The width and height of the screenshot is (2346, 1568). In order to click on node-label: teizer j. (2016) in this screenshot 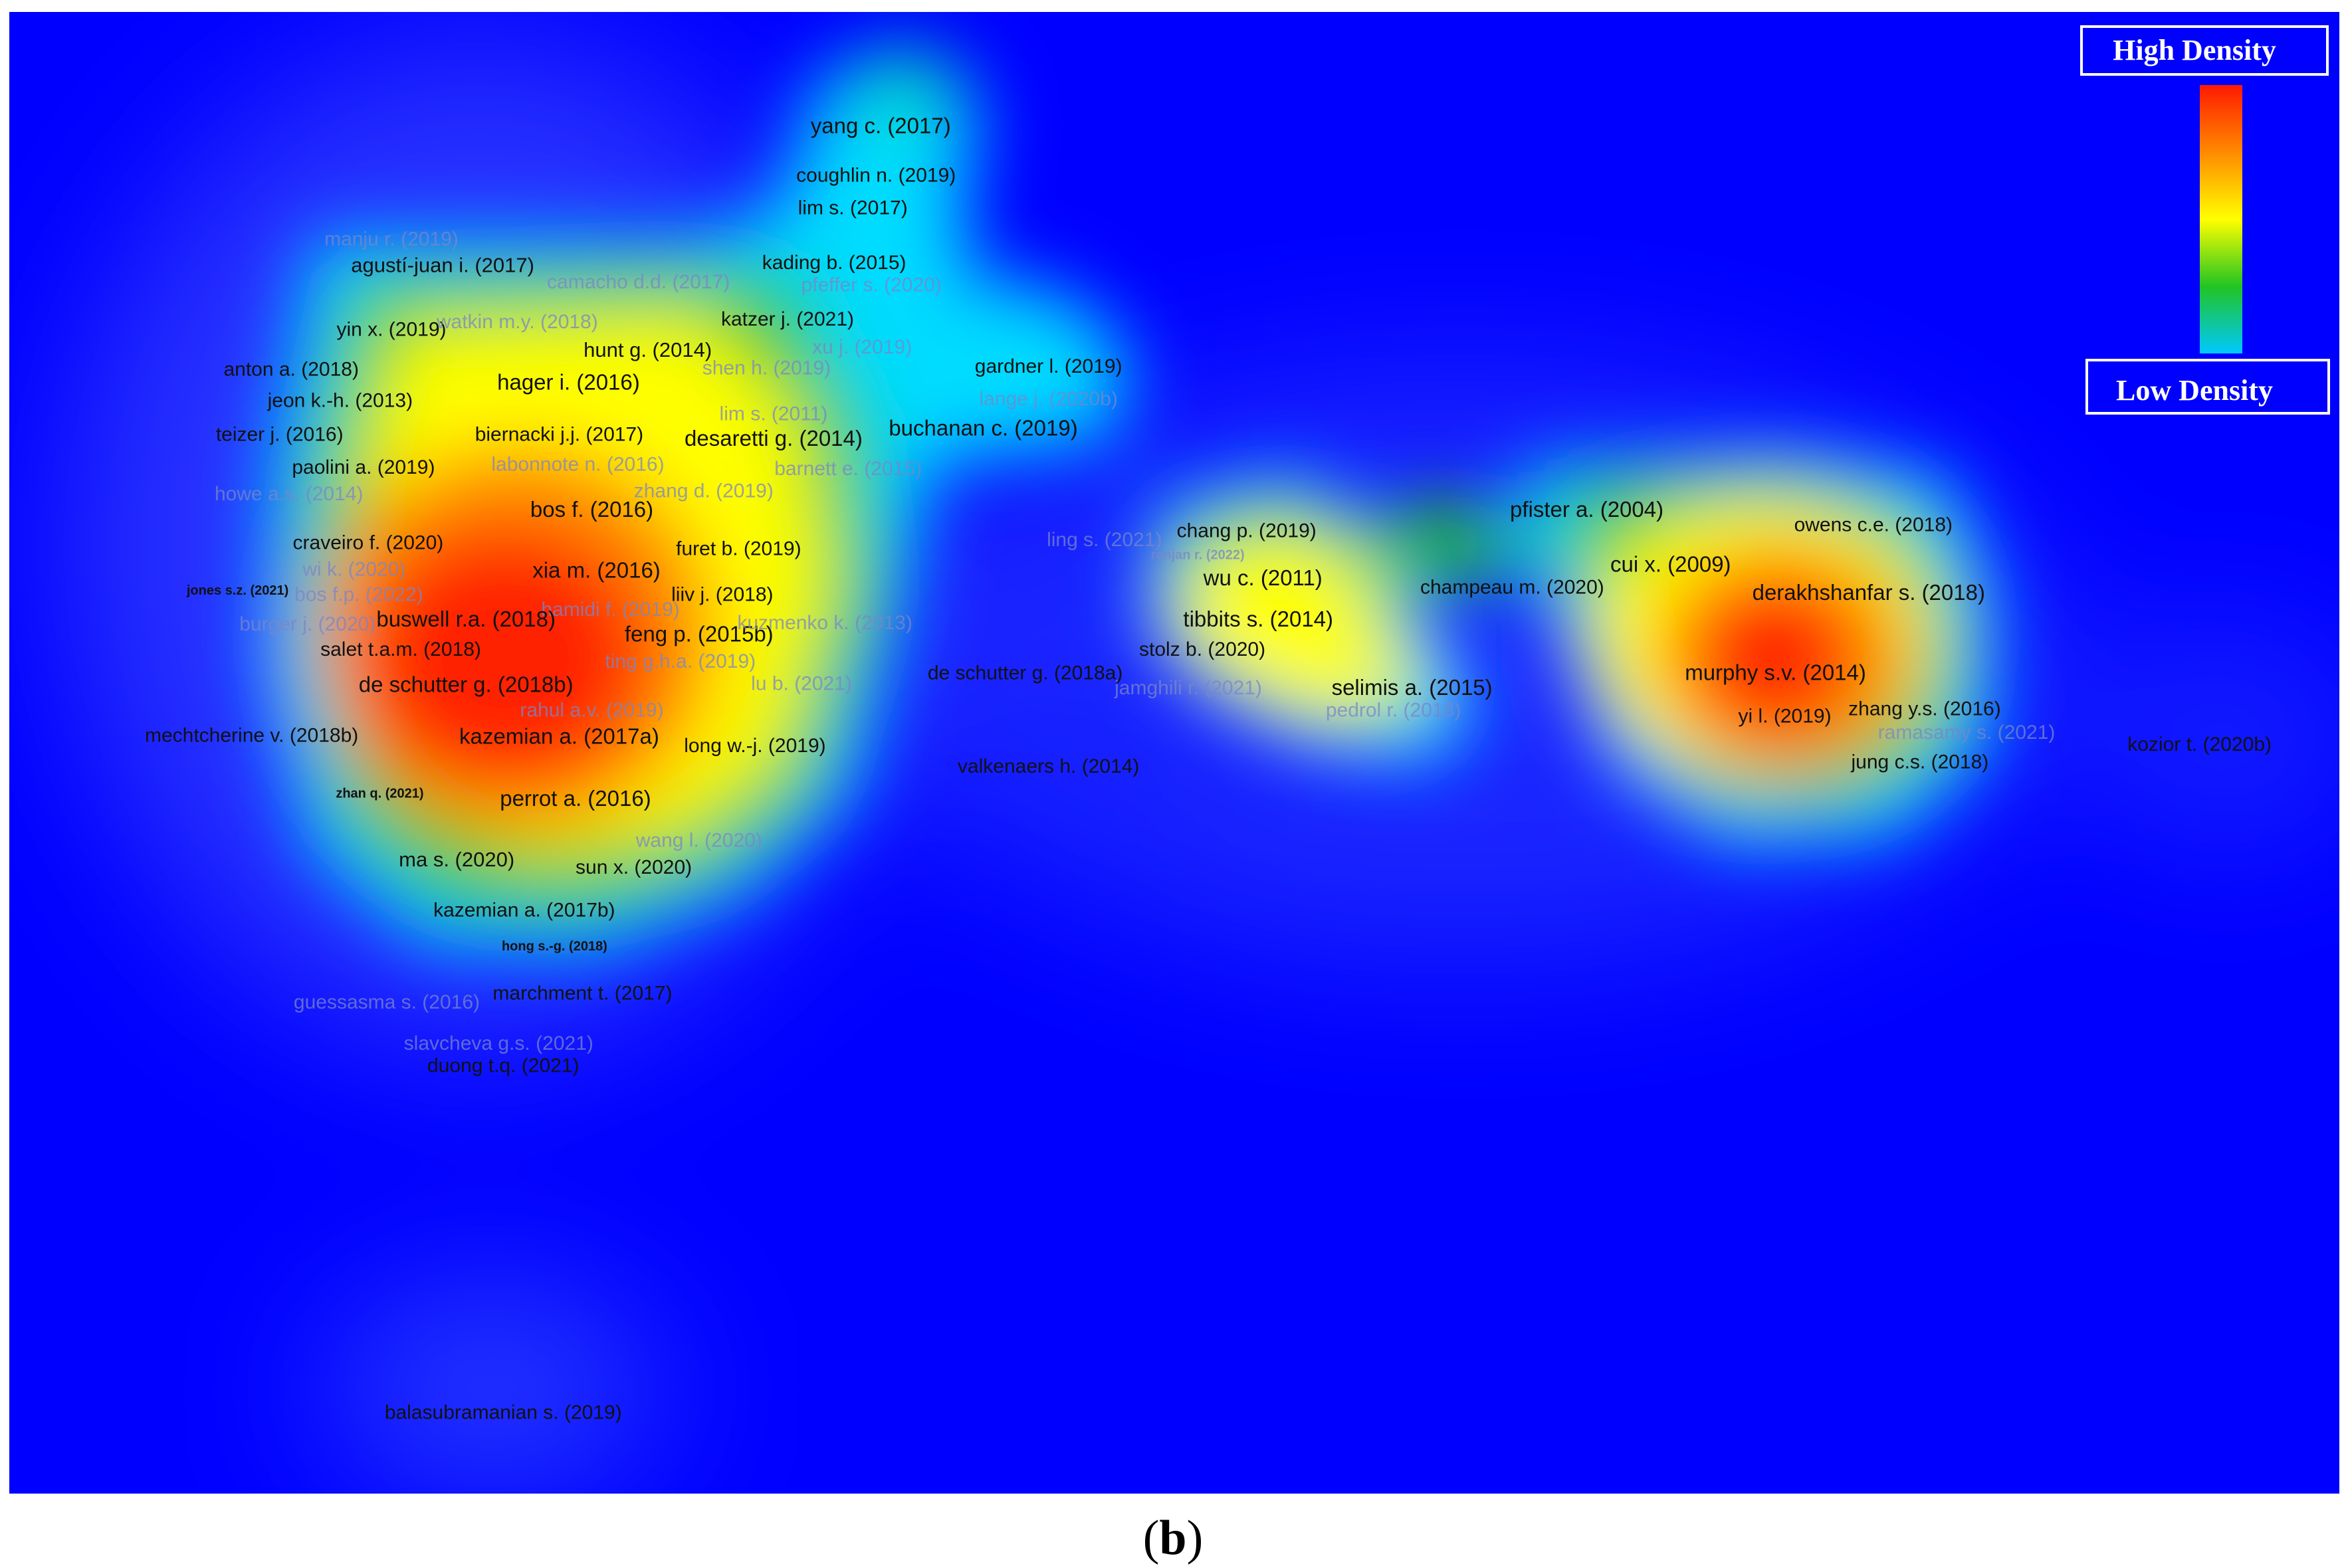, I will do `click(280, 435)`.